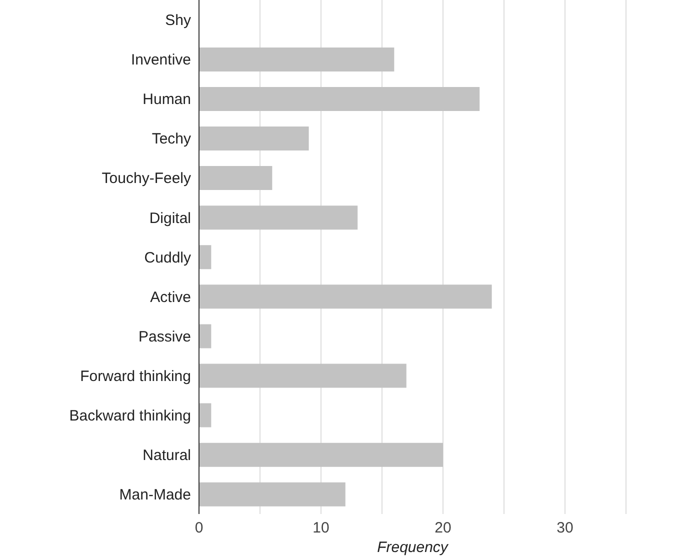 The image size is (685, 558). Describe the element at coordinates (170, 297) in the screenshot. I see `y-tick-label: Active` at that location.